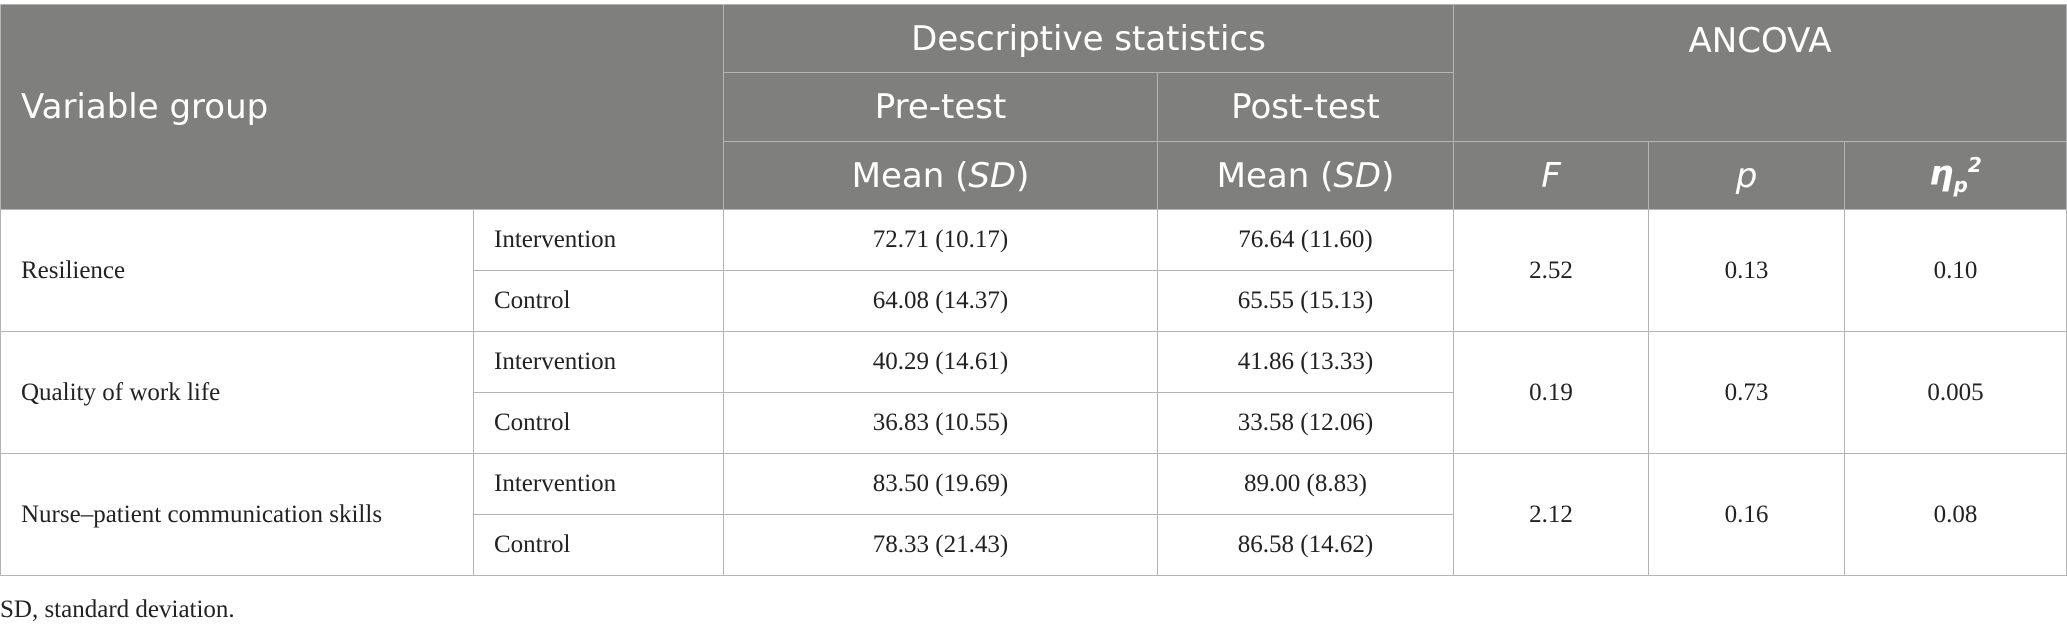 Image resolution: width=2067 pixels, height=630 pixels. Describe the element at coordinates (1305, 107) in the screenshot. I see `header-post-test: Post-test` at that location.